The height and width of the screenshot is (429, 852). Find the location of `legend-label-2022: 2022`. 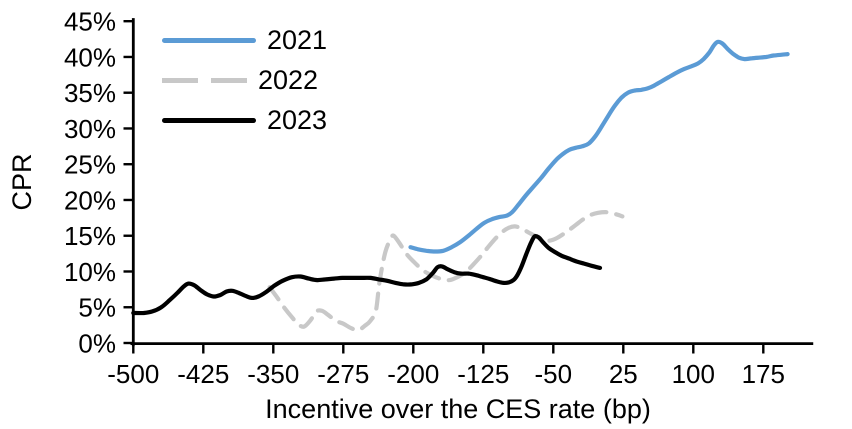

legend-label-2022: 2022 is located at coordinates (288, 79).